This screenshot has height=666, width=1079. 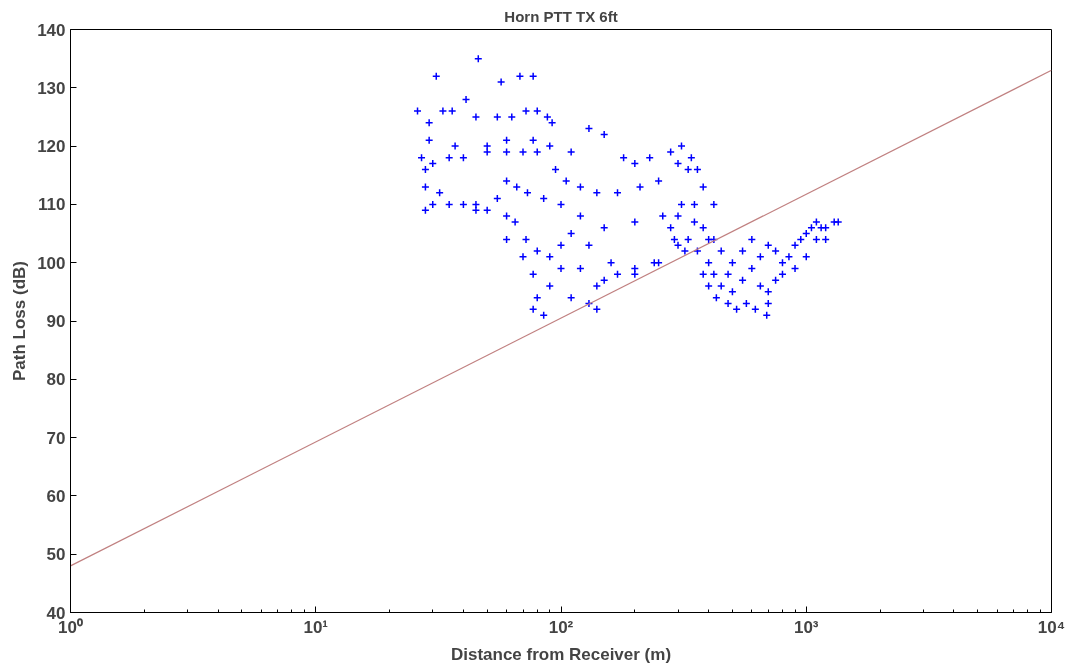 What do you see at coordinates (1051, 627) in the screenshot?
I see `x-tick-label: 10⁴` at bounding box center [1051, 627].